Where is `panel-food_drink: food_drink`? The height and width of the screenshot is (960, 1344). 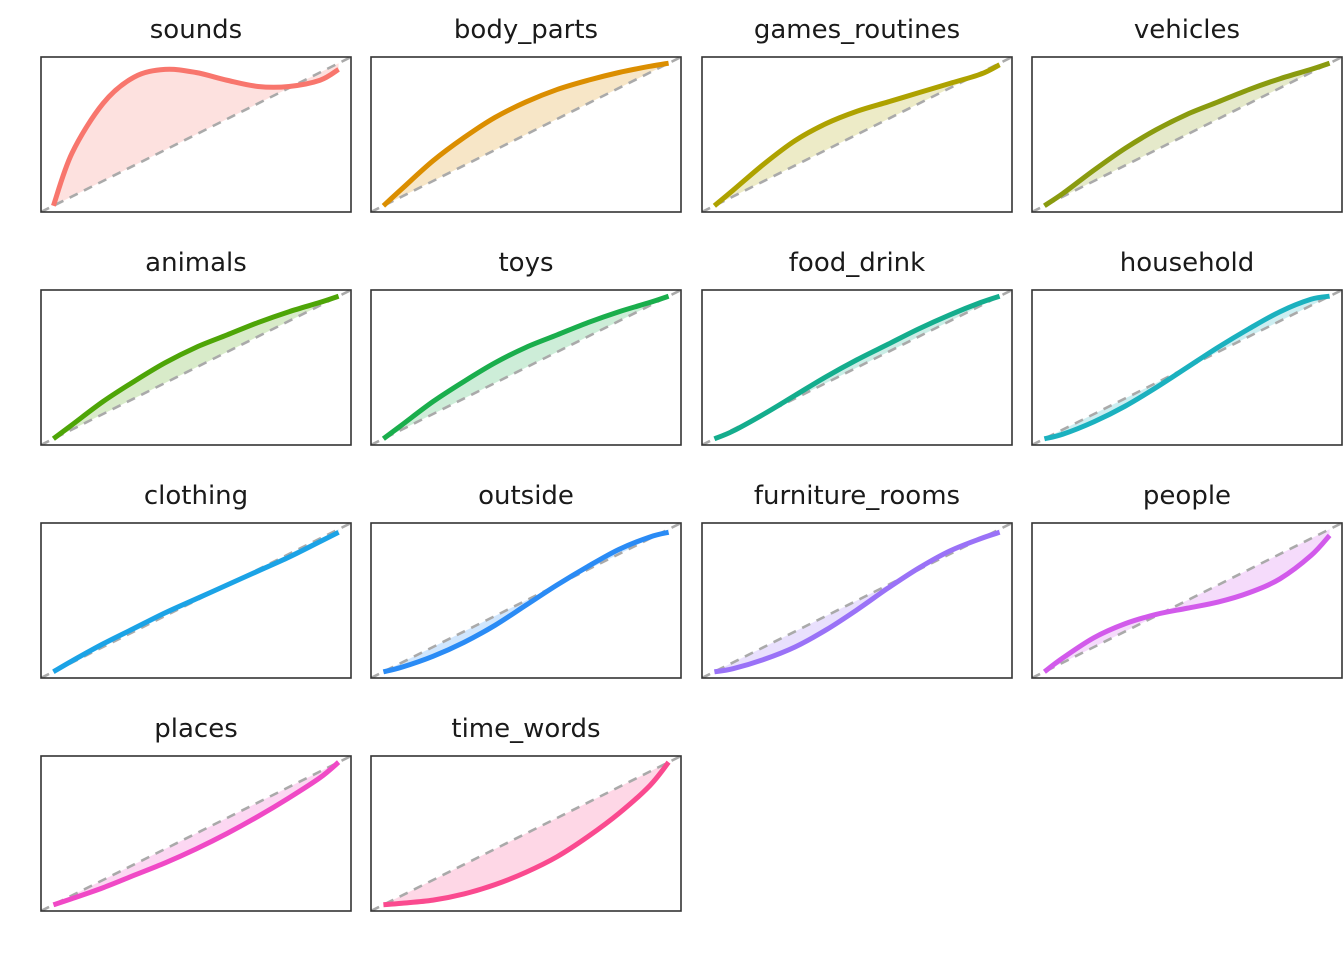 panel-food_drink: food_drink is located at coordinates (857, 347).